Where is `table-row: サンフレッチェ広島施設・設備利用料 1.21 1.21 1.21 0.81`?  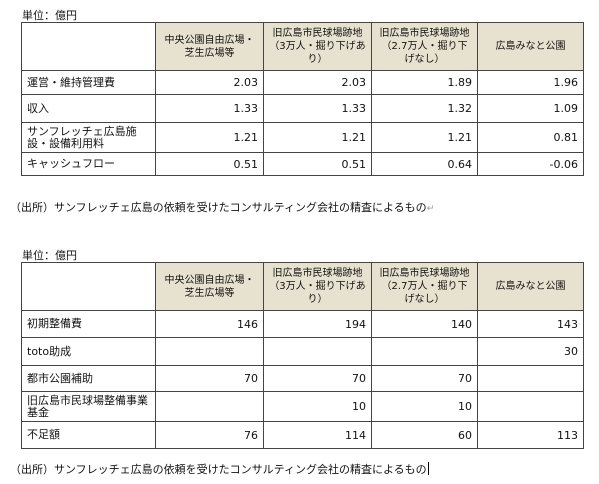
table-row: サンフレッチェ広島施設・設備利用料 1.21 1.21 1.21 0.81 is located at coordinates (302, 137).